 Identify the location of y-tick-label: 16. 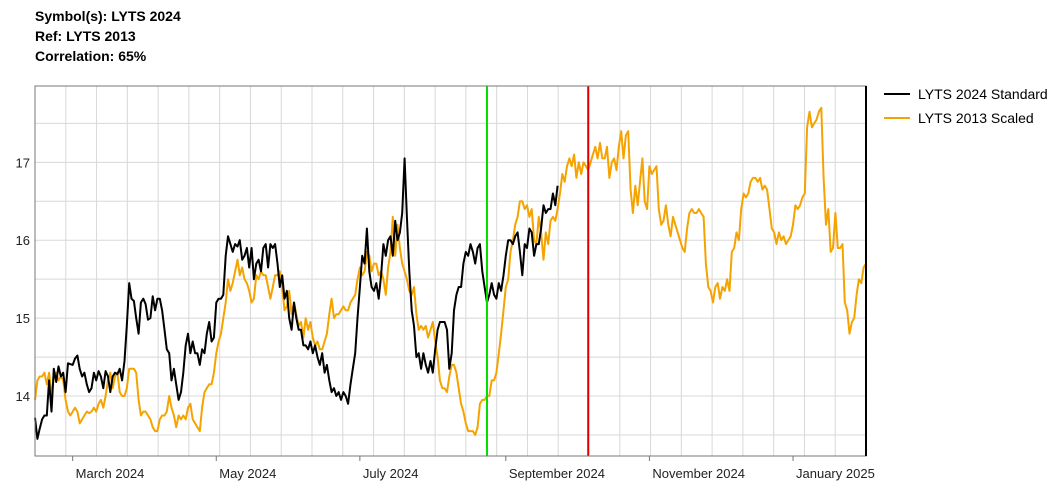
(23, 240).